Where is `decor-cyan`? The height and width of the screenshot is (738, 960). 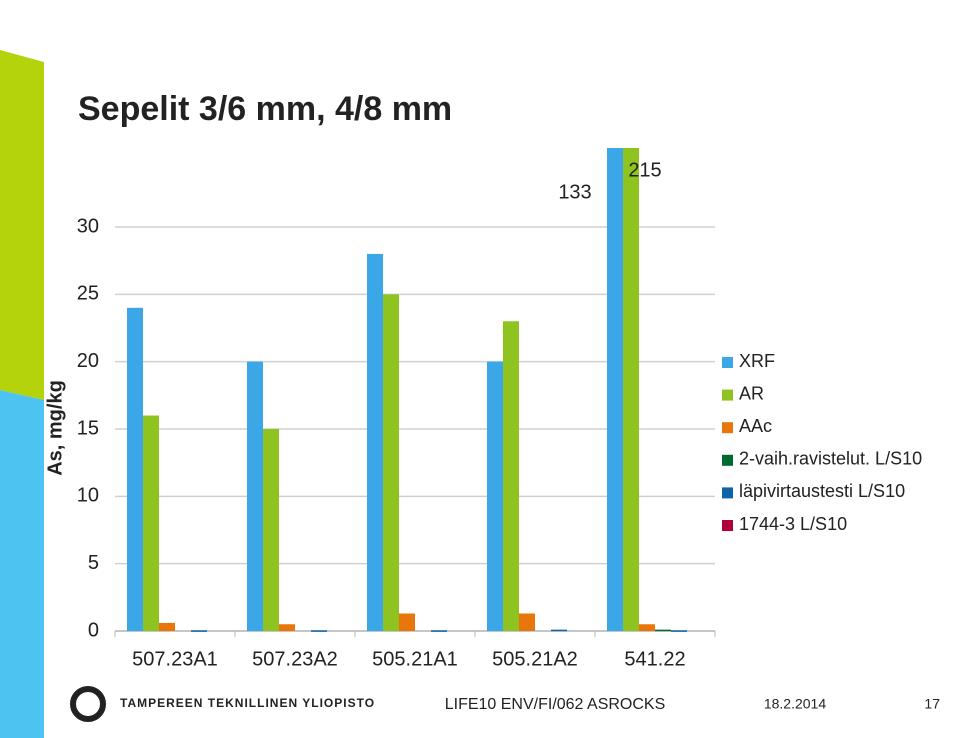 decor-cyan is located at coordinates (22, 564).